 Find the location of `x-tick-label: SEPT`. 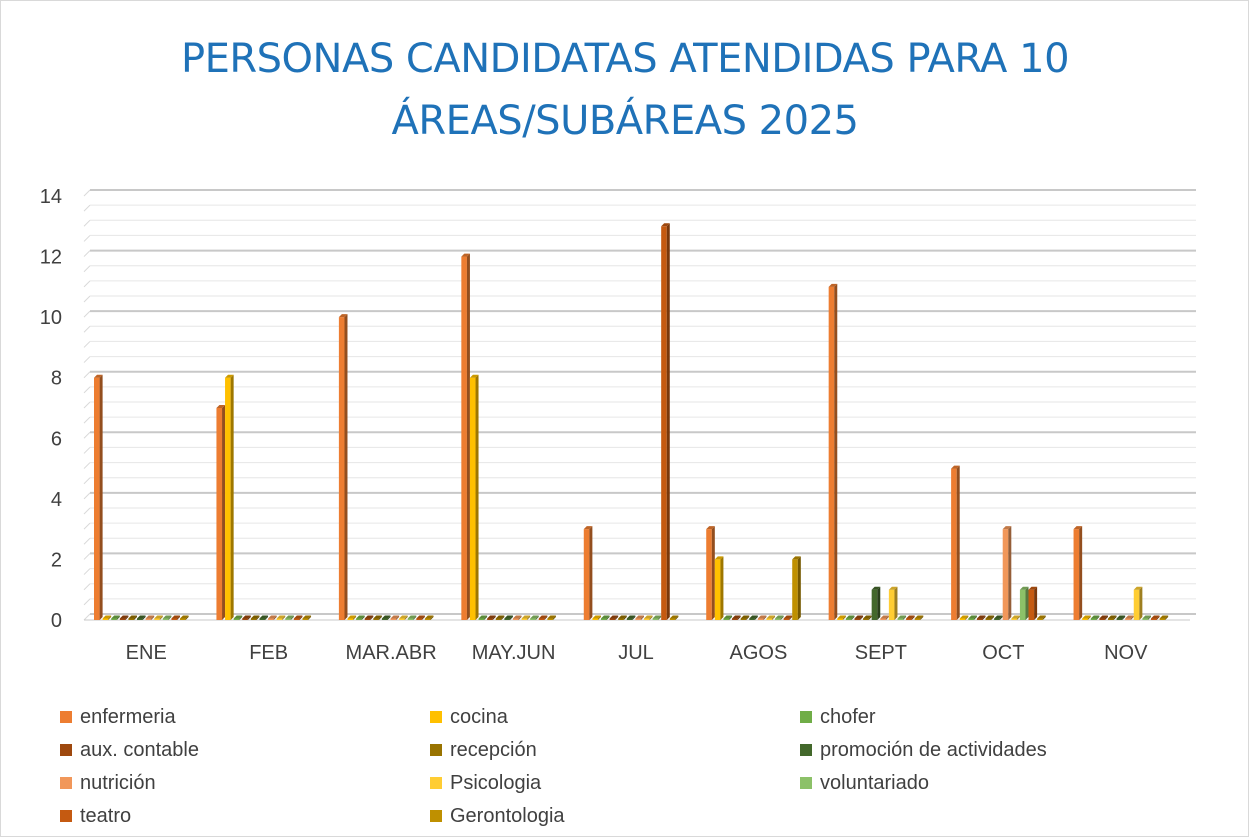

x-tick-label: SEPT is located at coordinates (881, 653).